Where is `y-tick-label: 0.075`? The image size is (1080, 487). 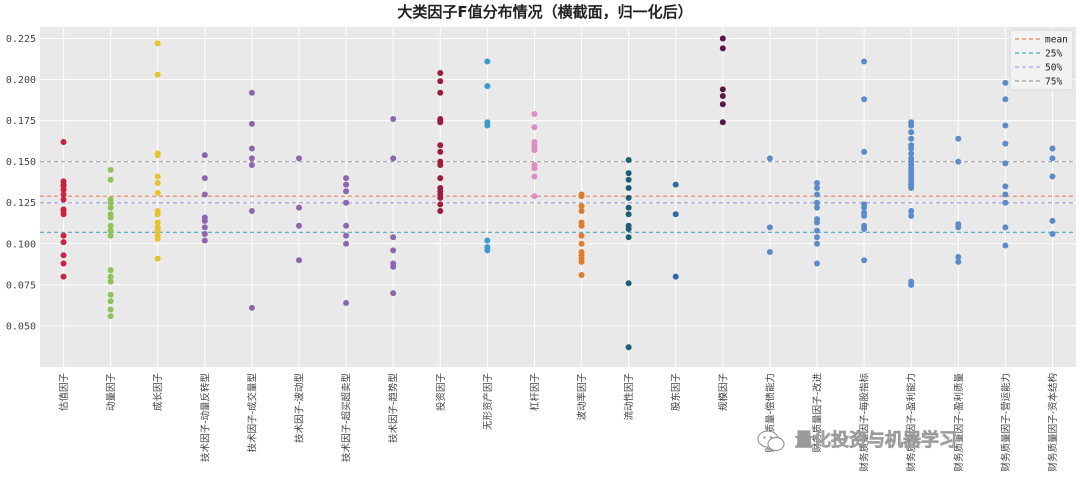
y-tick-label: 0.075 is located at coordinates (21, 285).